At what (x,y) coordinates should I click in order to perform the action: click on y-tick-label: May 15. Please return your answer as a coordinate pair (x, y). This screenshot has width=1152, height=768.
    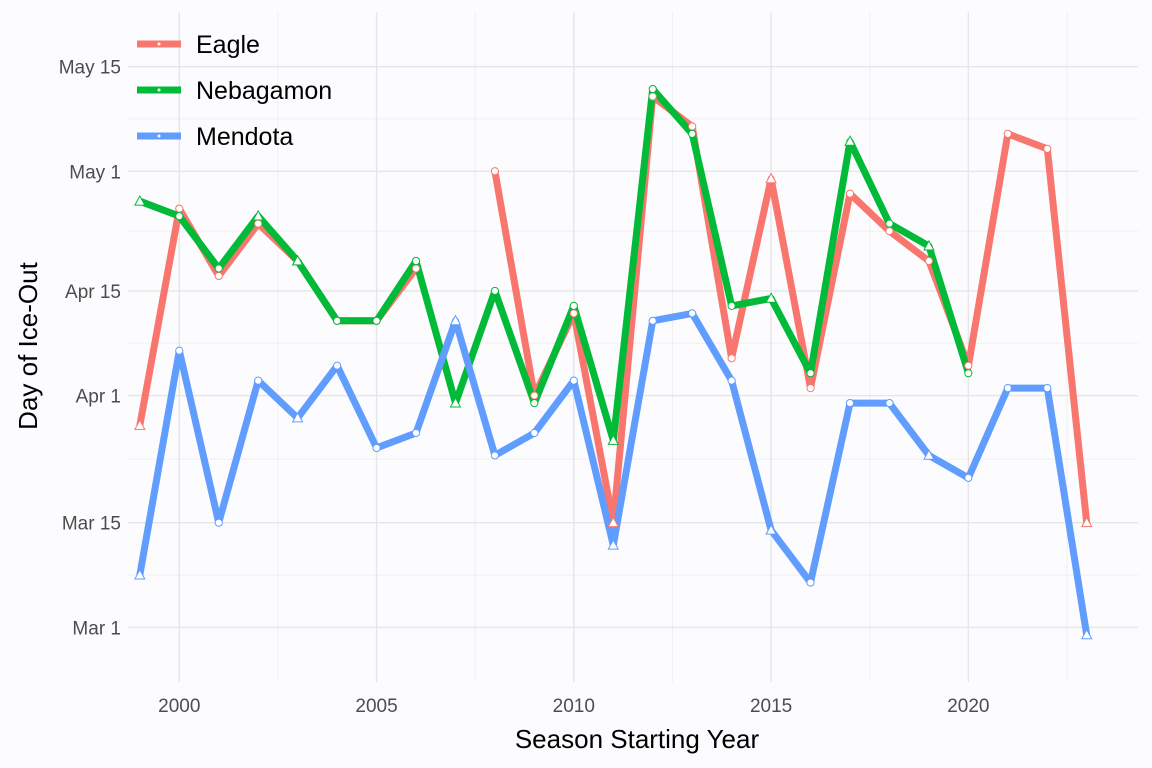
    Looking at the image, I should click on (90, 68).